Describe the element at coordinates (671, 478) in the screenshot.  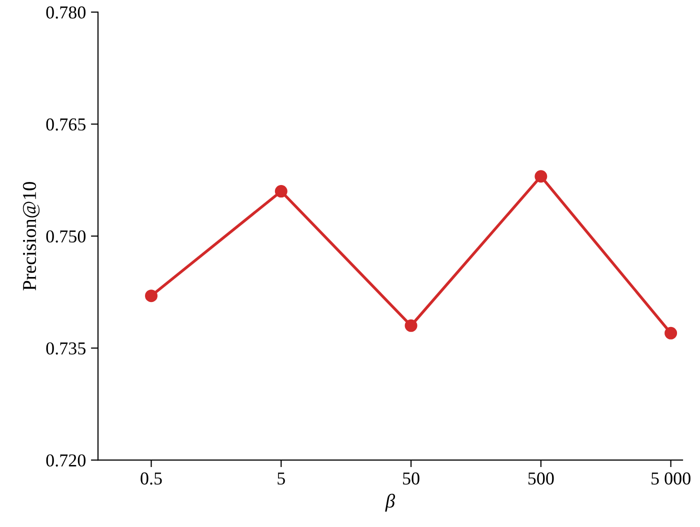
I see `x-tick-label: 5 000` at that location.